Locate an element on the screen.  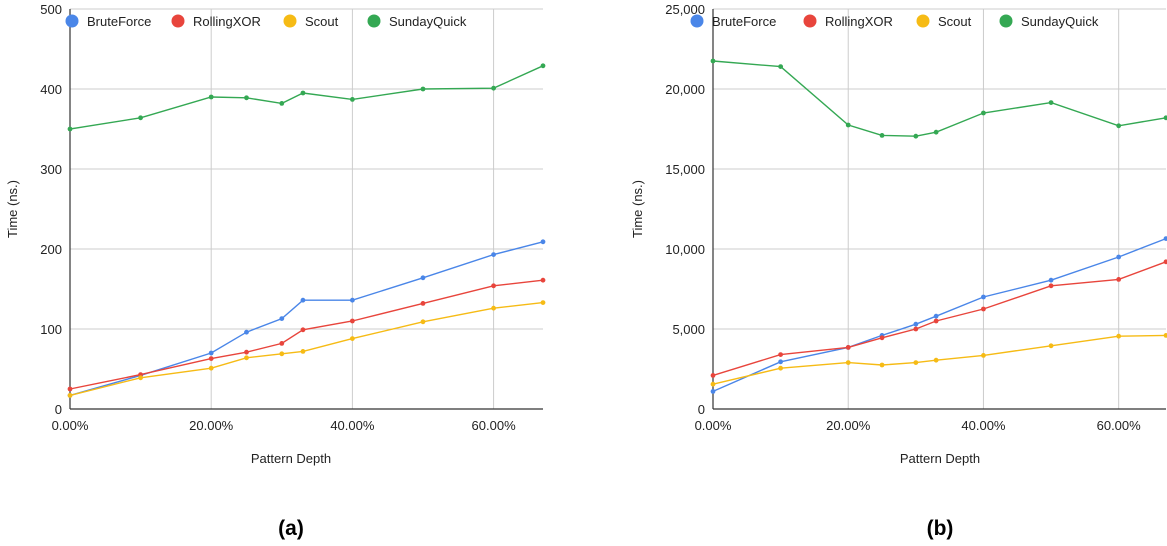
series-line-sundayquick is located at coordinates (939, 98).